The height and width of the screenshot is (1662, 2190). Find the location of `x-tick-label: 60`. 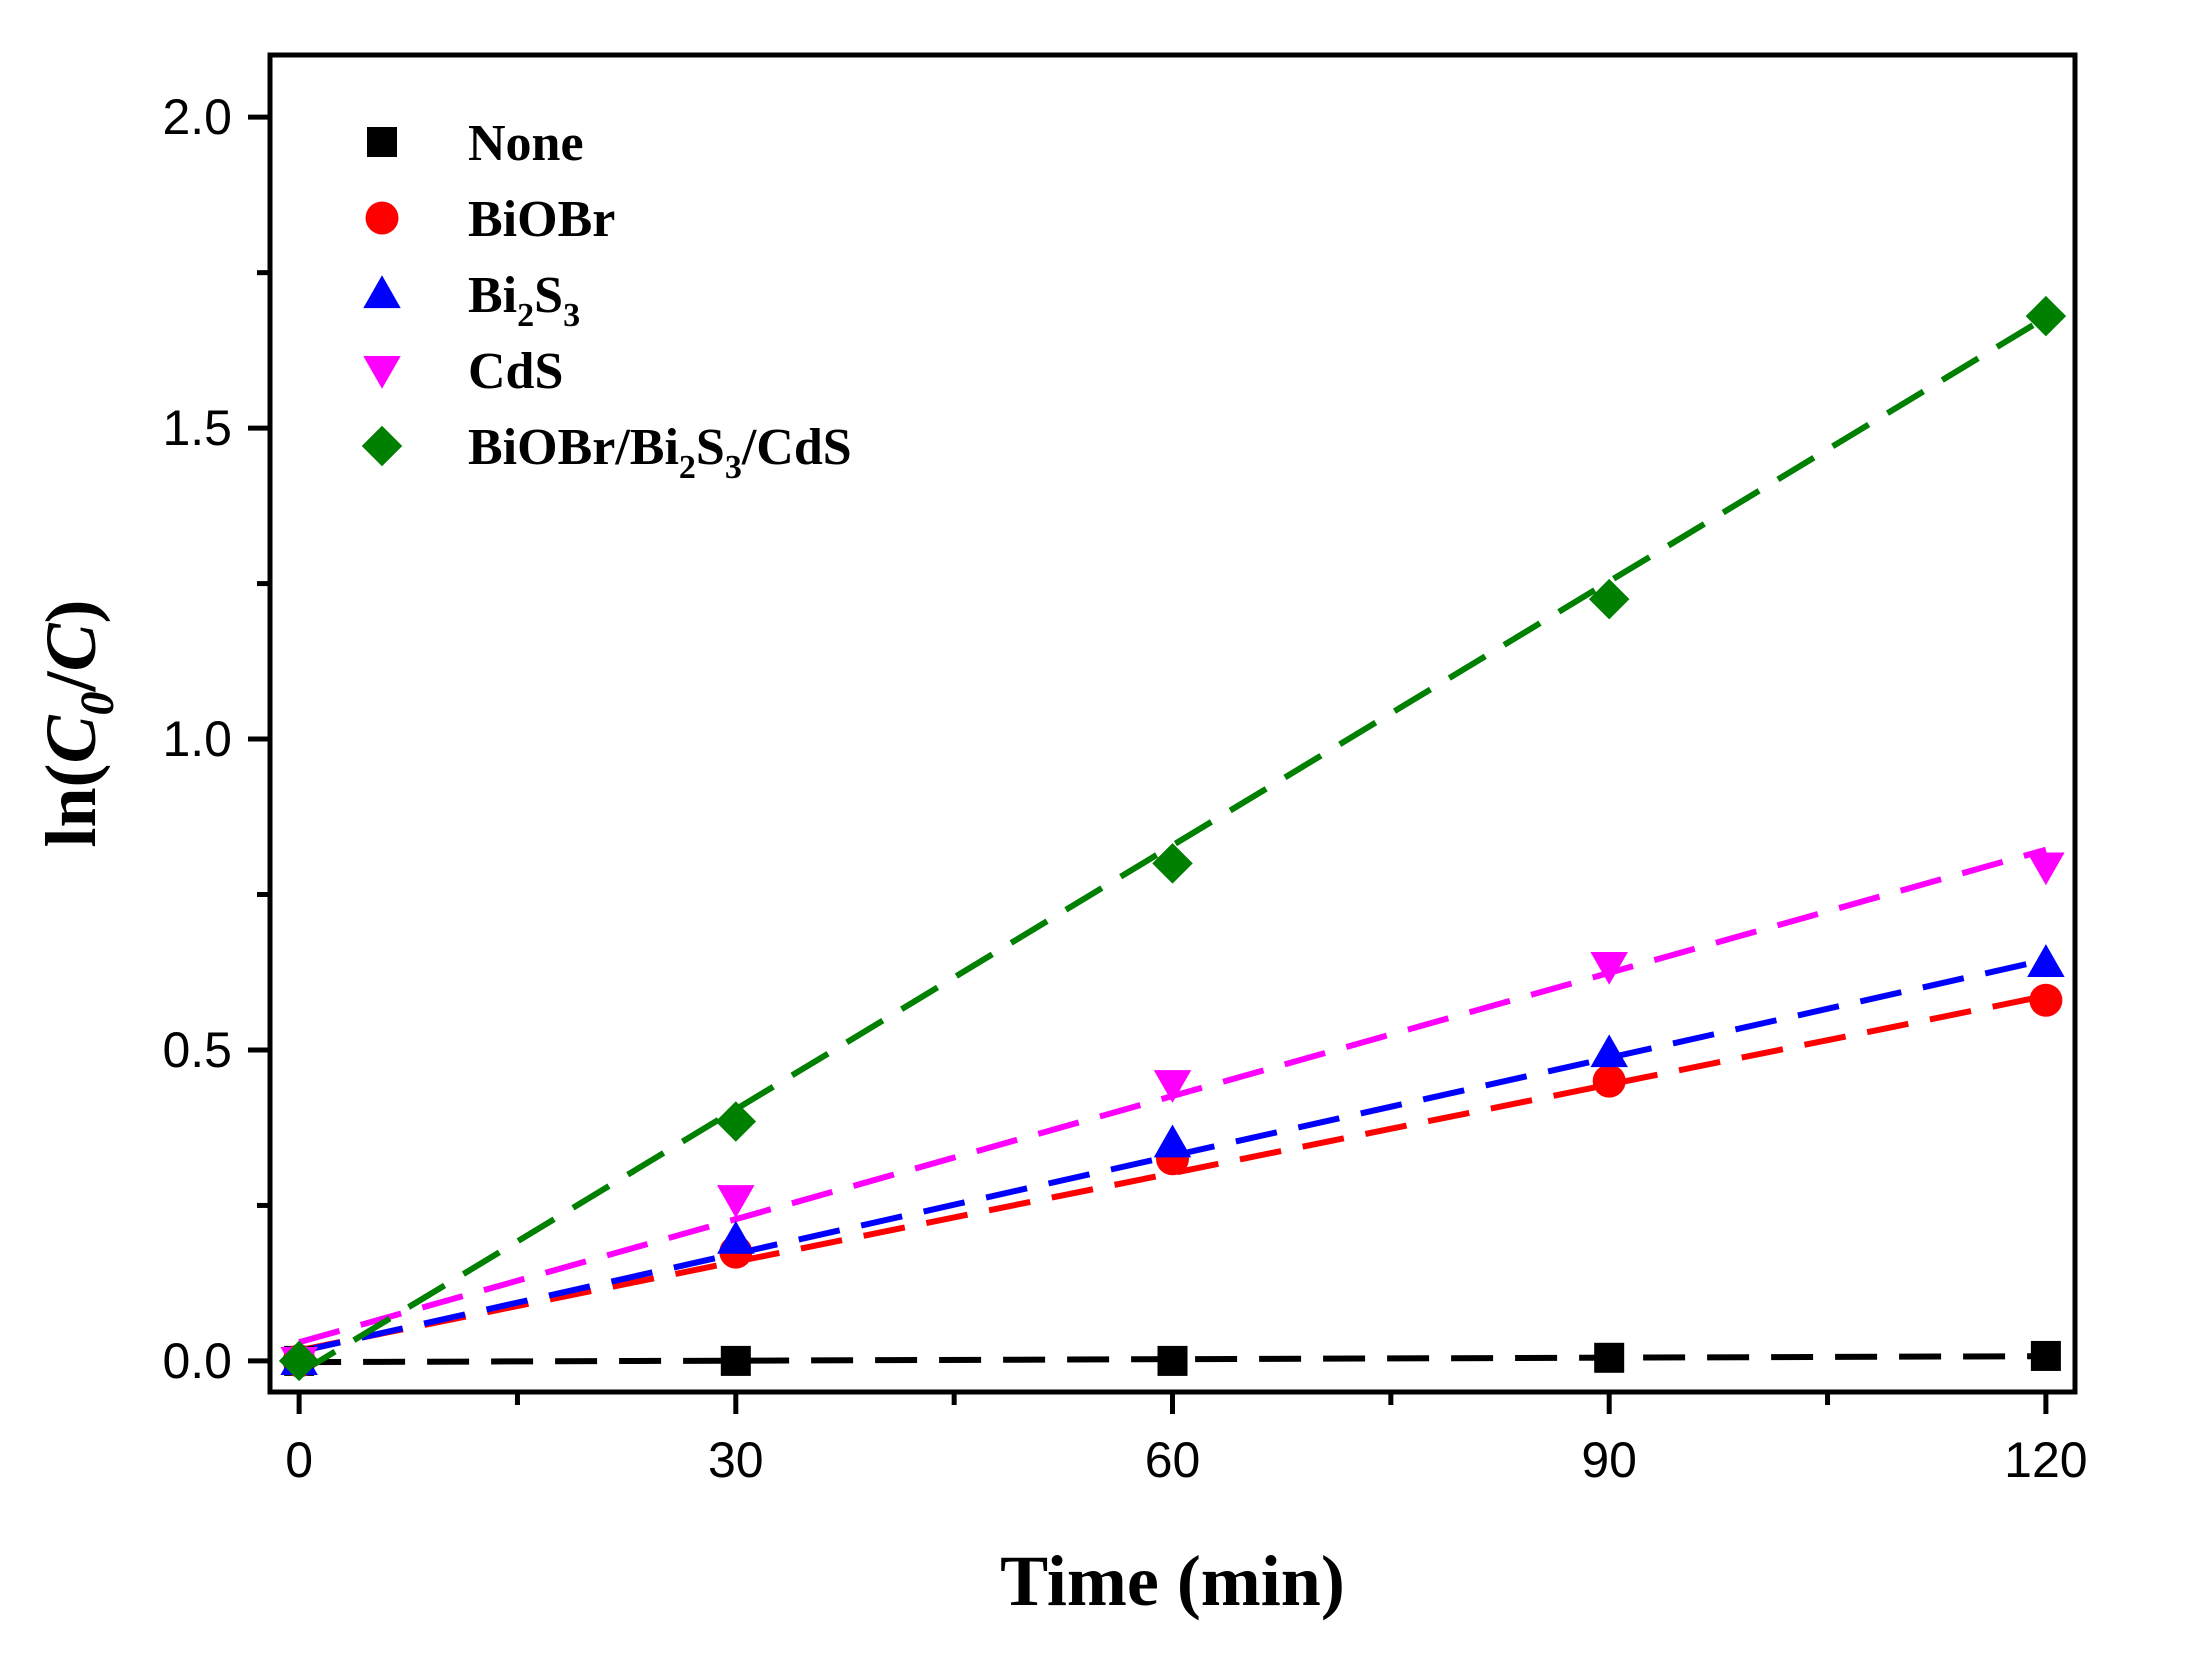

x-tick-label: 60 is located at coordinates (1173, 1460).